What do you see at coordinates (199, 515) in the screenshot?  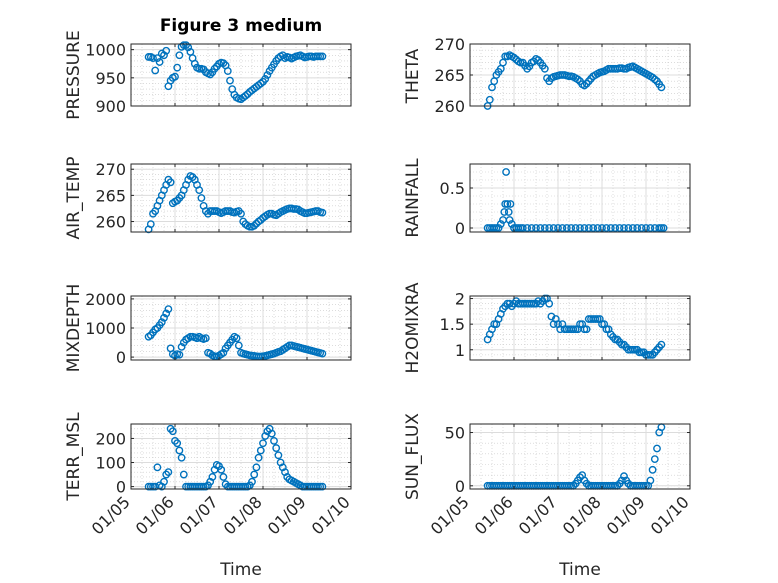 I see `x-tick-label: 01/07` at bounding box center [199, 515].